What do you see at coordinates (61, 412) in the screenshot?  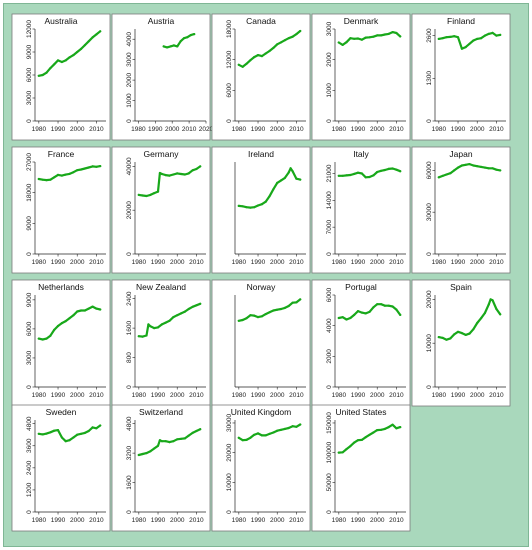 I see `panel-title: Sweden` at bounding box center [61, 412].